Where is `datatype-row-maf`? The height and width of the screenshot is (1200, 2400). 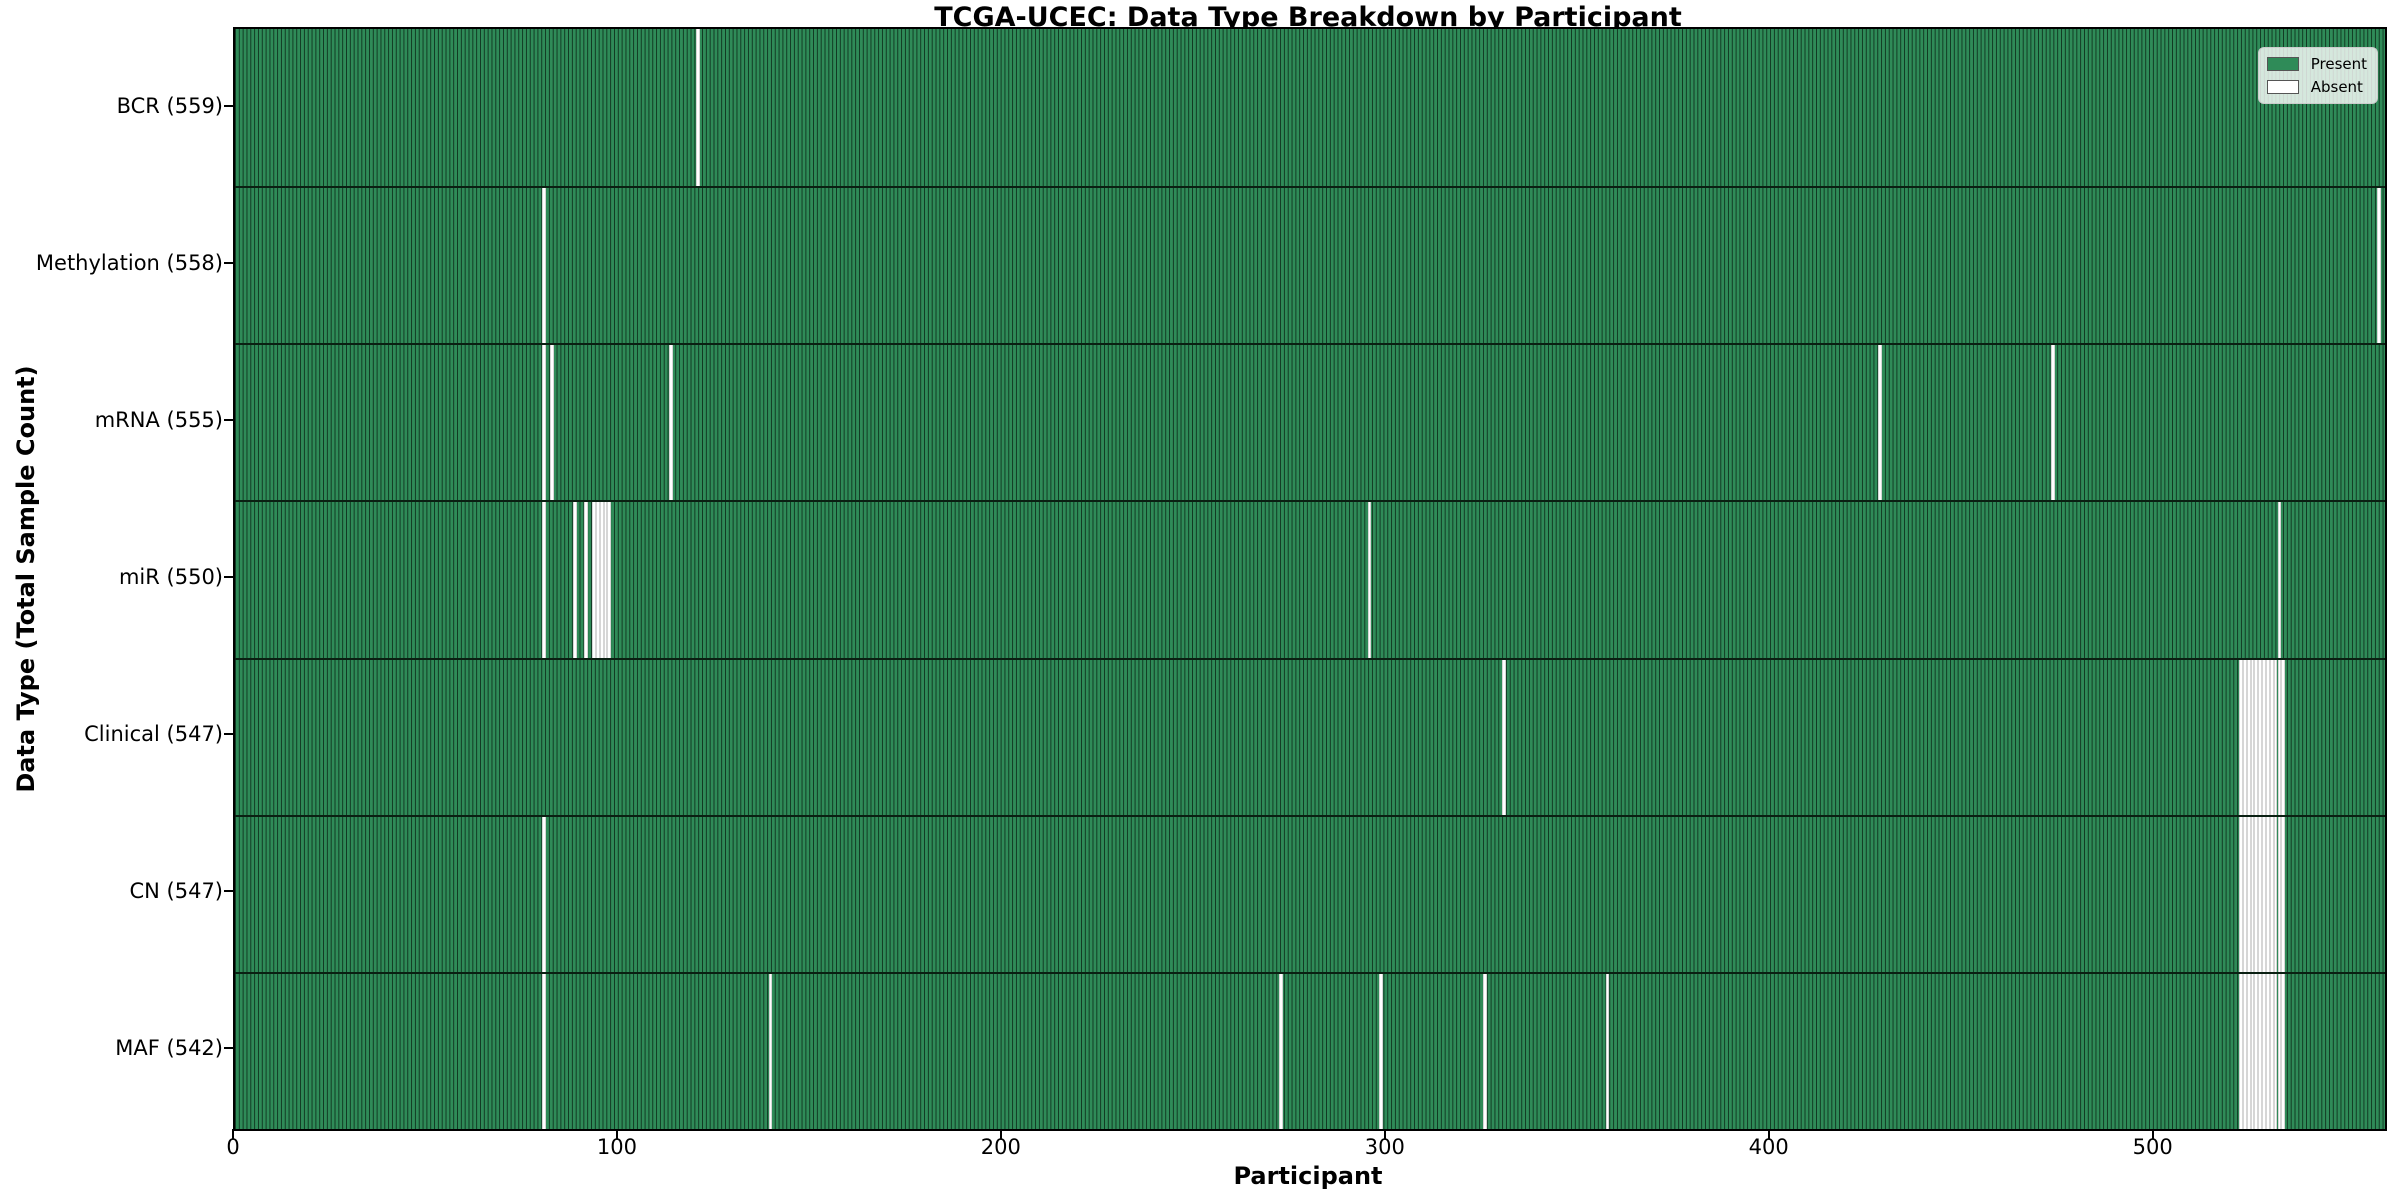 datatype-row-maf is located at coordinates (1310, 1050).